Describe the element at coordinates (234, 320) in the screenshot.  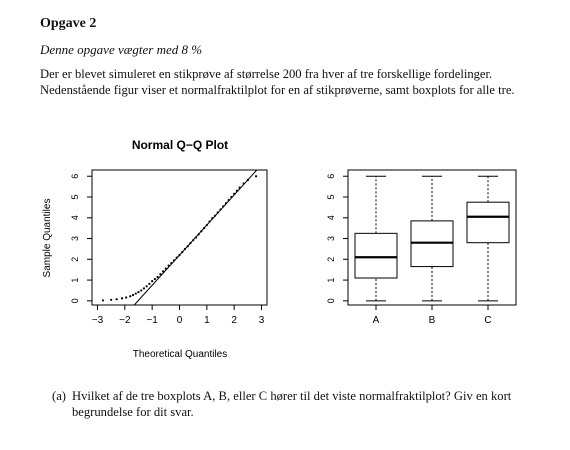
I see `qq-xtick-label: 2` at that location.